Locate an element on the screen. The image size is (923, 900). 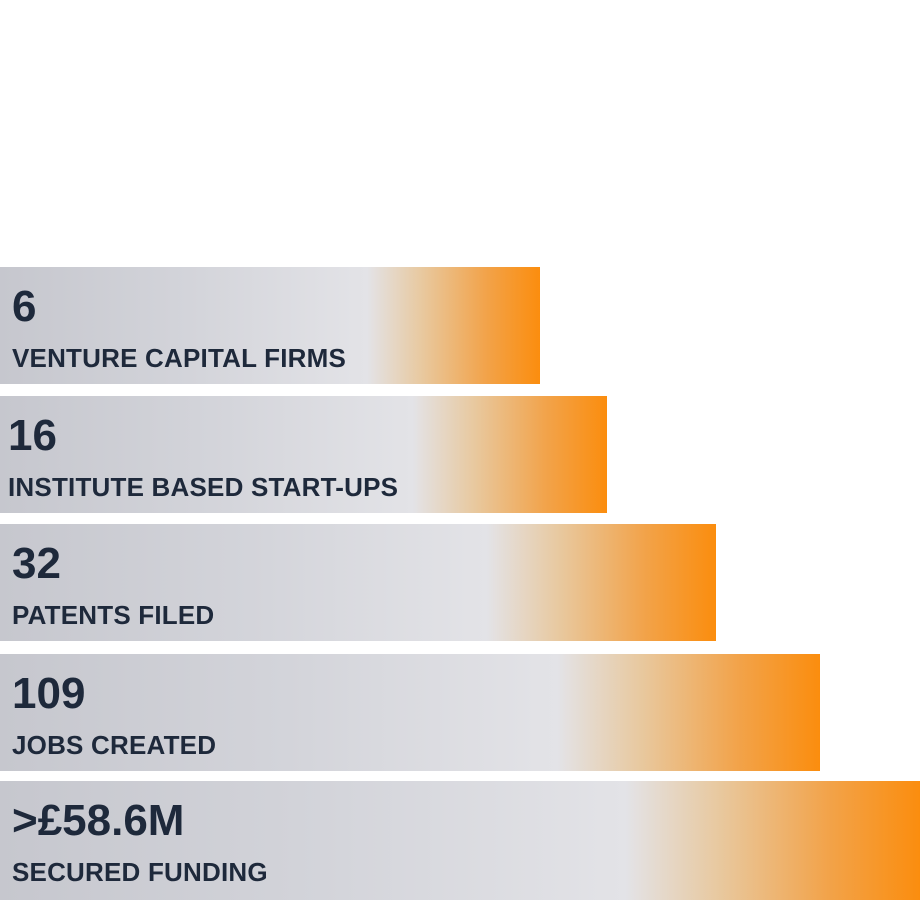
stat-bar: 16 INSTITUTE BASED START-UPS is located at coordinates (303, 454).